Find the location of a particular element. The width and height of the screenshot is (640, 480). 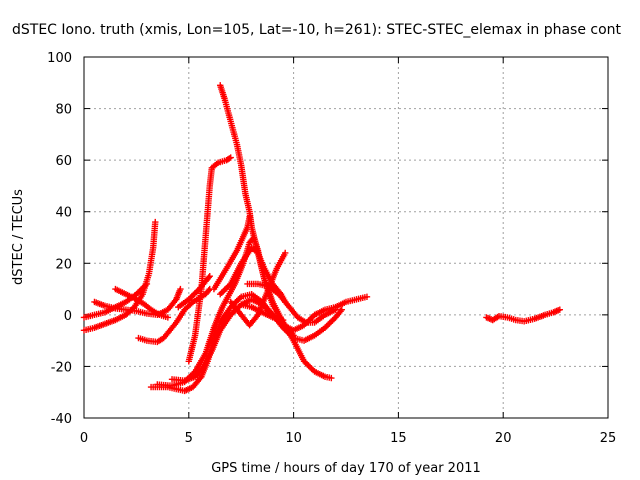

x-tick-label: 5 is located at coordinates (189, 438).